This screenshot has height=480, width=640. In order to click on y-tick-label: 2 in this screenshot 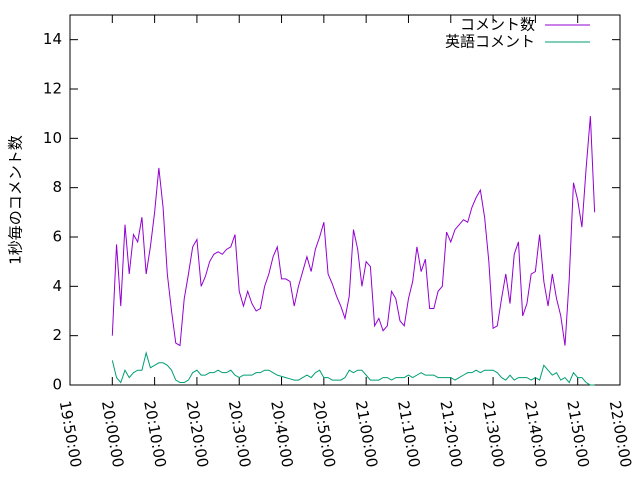, I will do `click(57, 335)`.